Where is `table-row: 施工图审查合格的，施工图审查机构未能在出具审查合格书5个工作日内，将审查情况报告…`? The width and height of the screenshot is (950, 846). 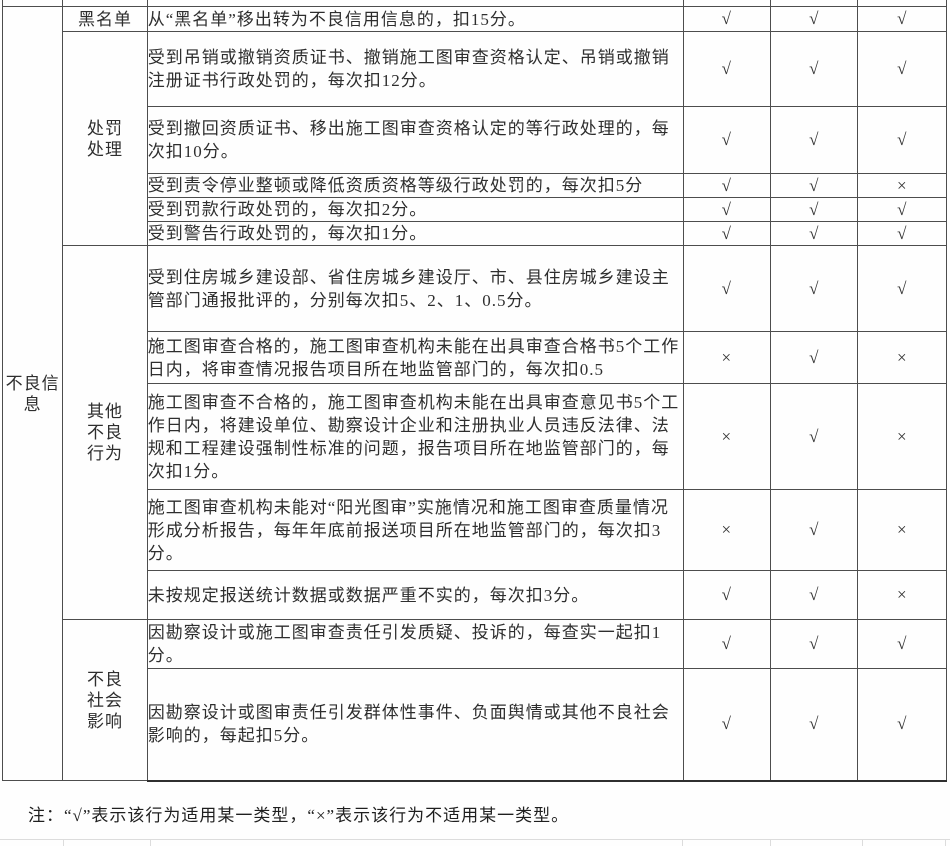 table-row: 施工图审查合格的，施工图审查机构未能在出具审查合格书5个工作日内，将审查情况报告… is located at coordinates (475, 357).